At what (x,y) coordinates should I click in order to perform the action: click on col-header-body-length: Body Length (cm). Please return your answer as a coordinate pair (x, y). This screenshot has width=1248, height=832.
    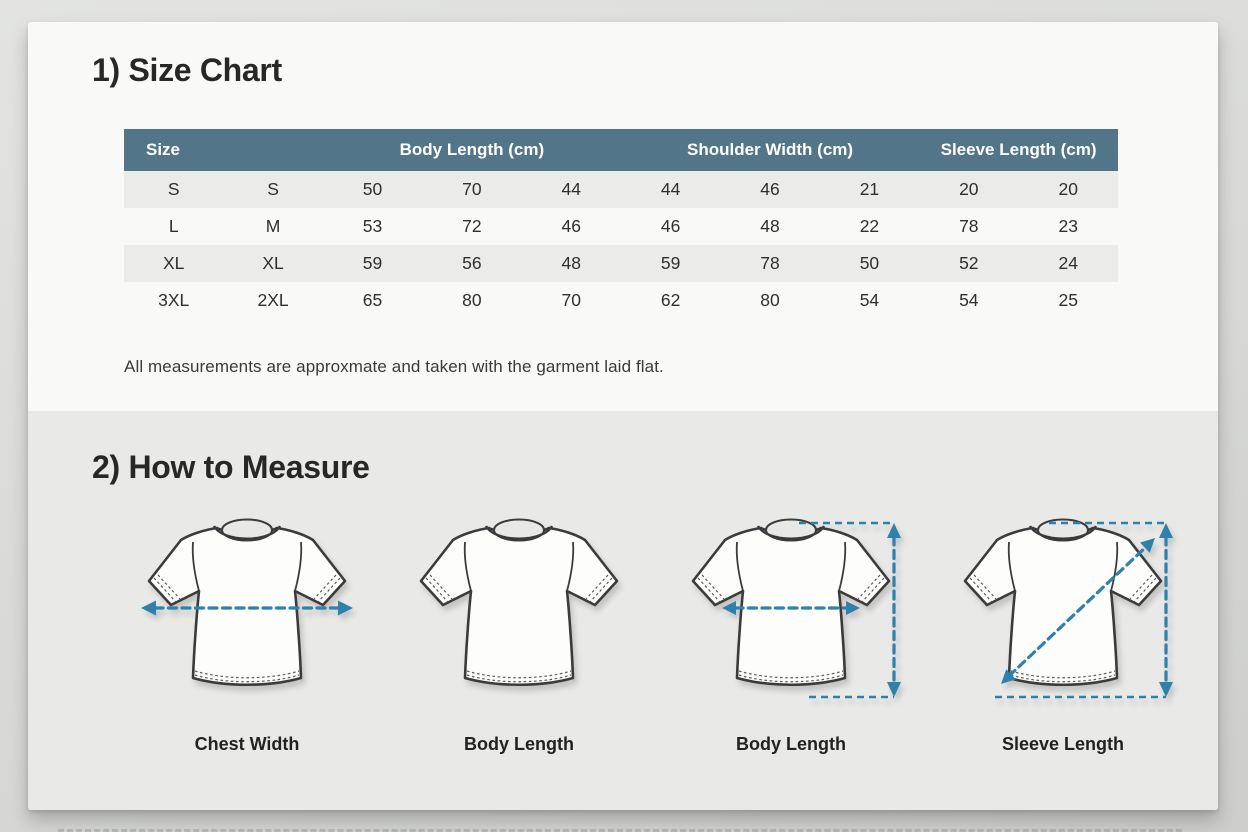
    Looking at the image, I should click on (471, 149).